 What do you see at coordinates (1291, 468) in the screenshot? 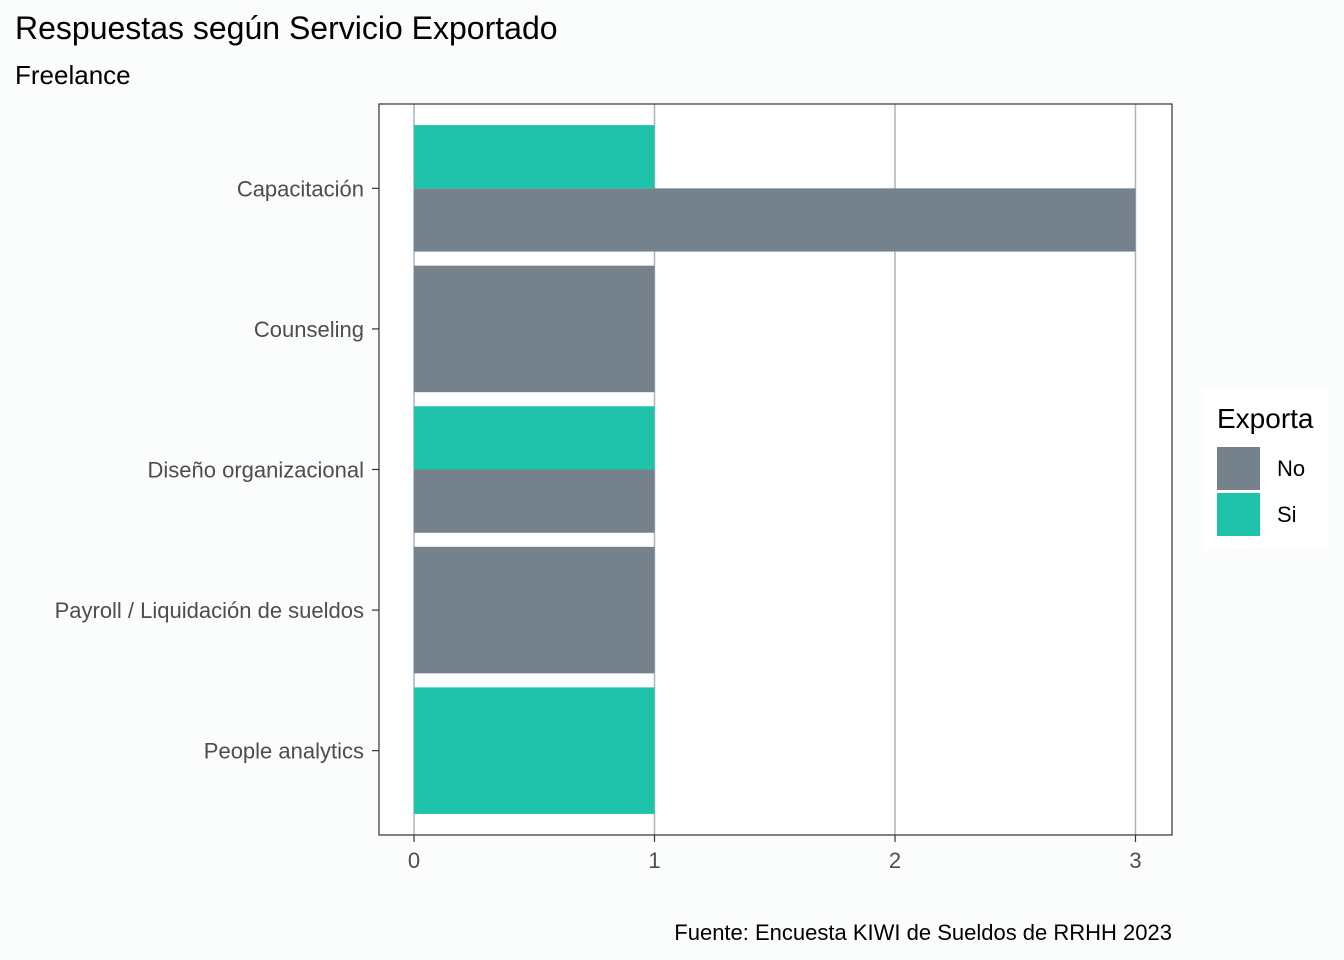
I see `legend-label-no: No` at bounding box center [1291, 468].